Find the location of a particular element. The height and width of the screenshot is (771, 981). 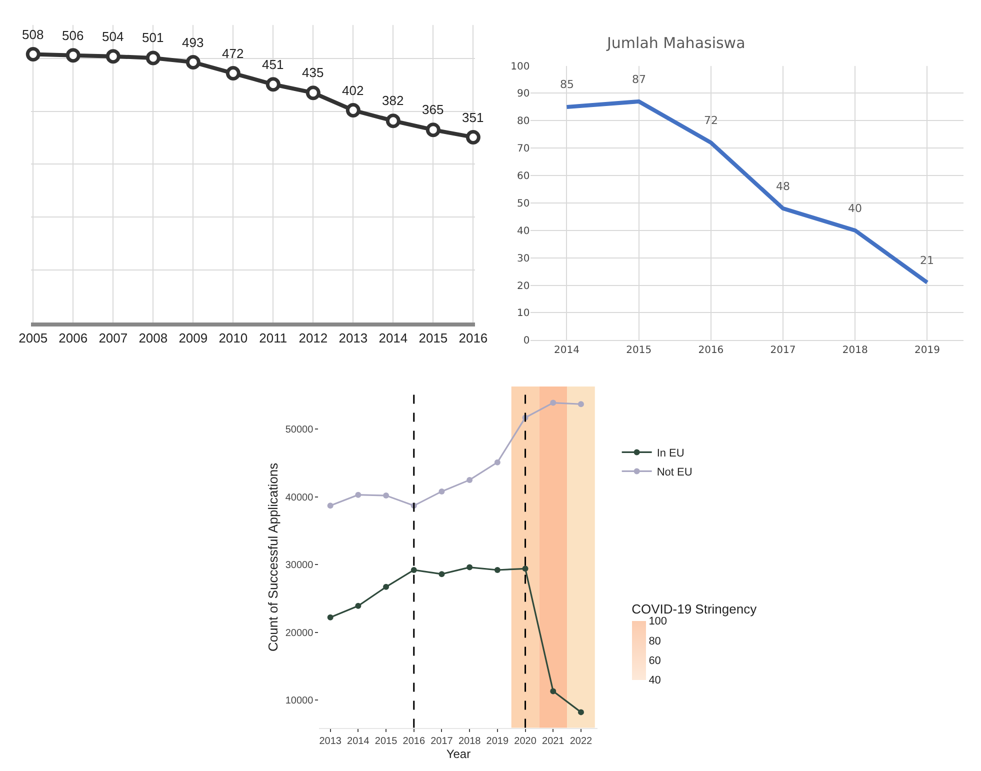

y-tick-label: 10000 is located at coordinates (299, 701).